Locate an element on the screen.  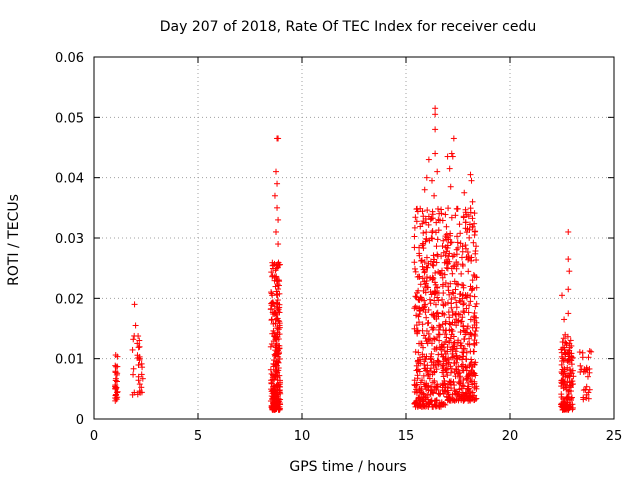
y-axis-title: ROTI / TECUs is located at coordinates (14, 240).